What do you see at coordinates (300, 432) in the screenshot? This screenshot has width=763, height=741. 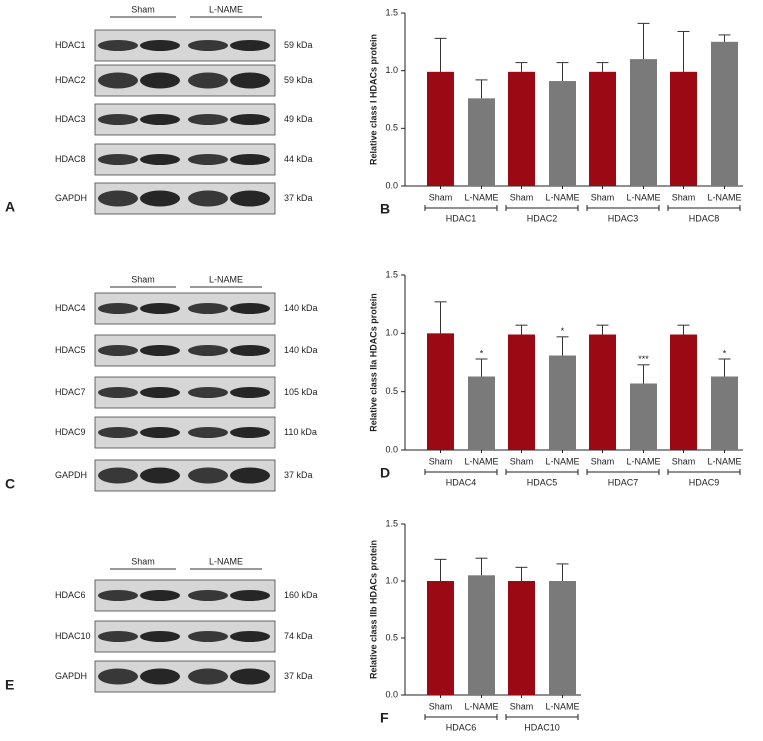 I see `blot-size: 110 kDa` at bounding box center [300, 432].